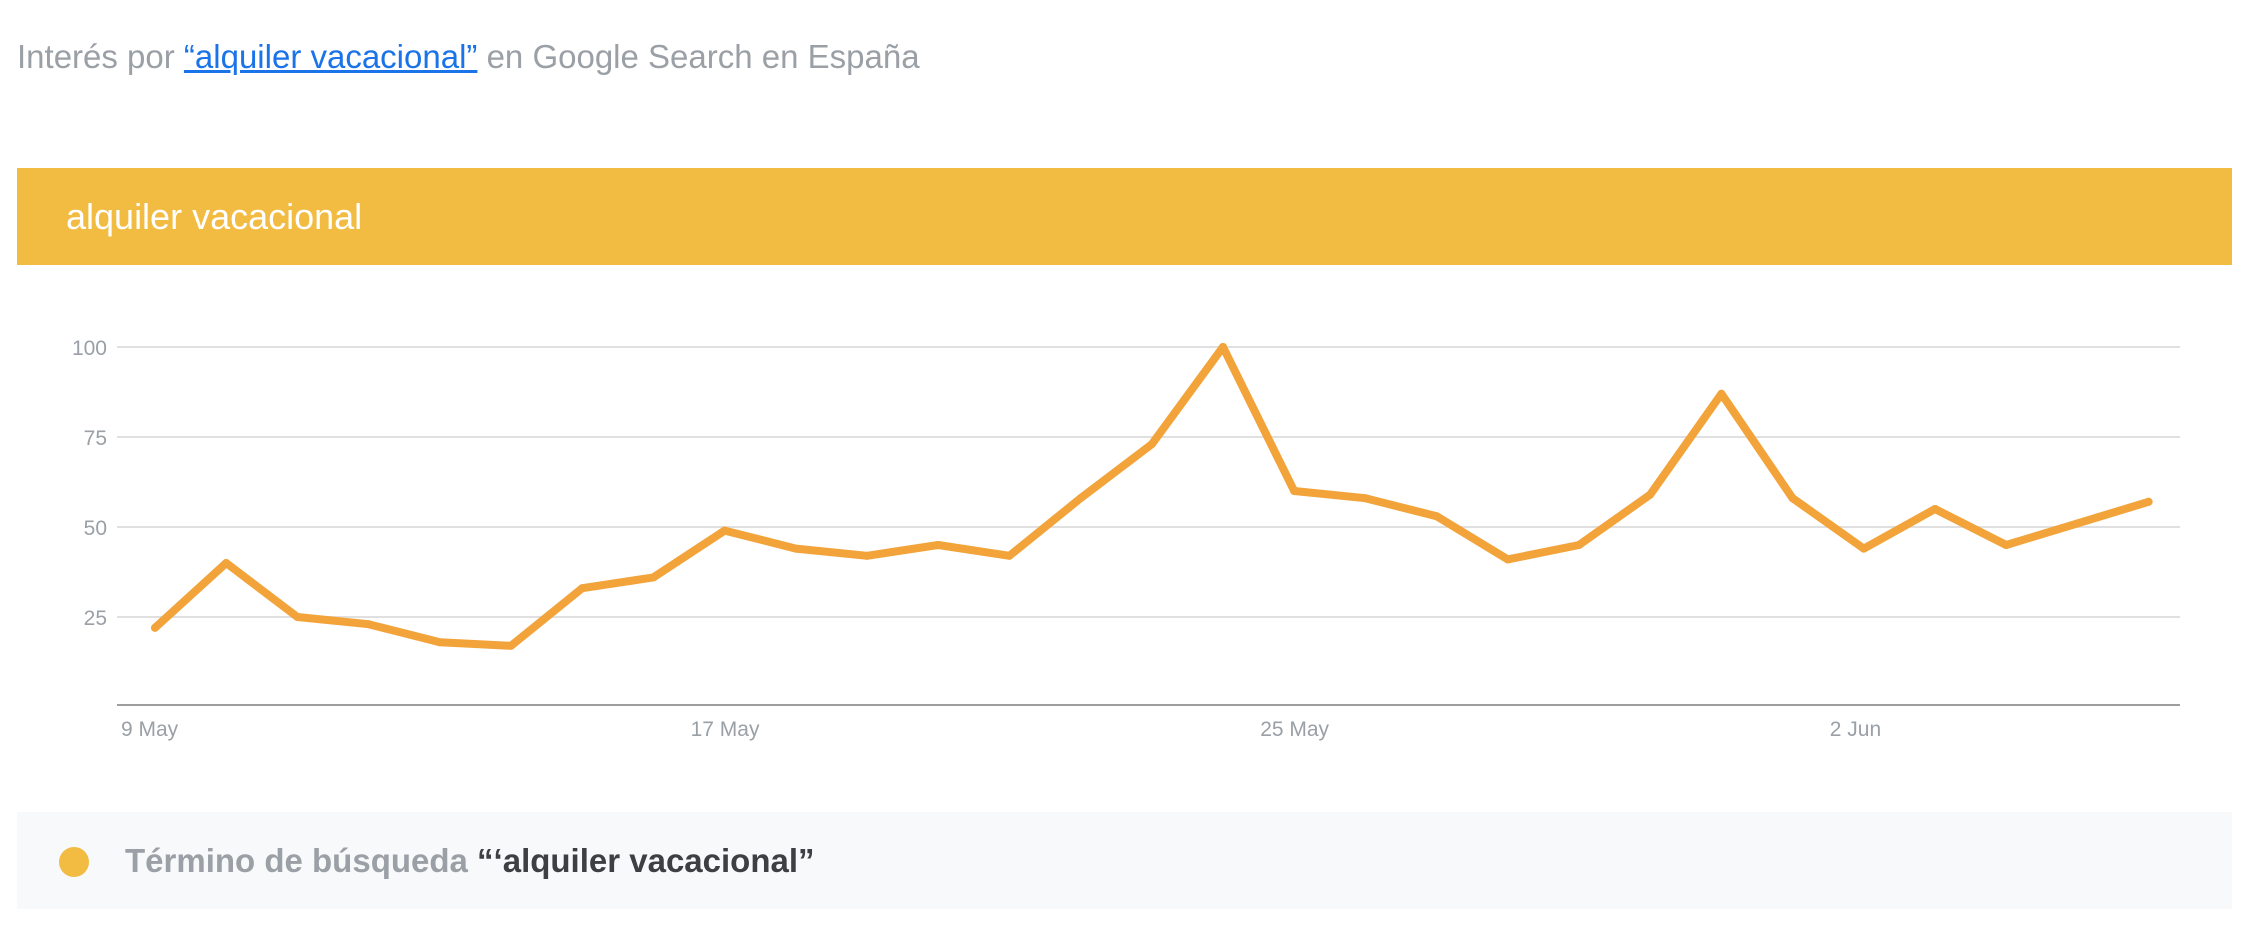 The height and width of the screenshot is (950, 2258). I want to click on subtitle-suffix: en Google Search en España, so click(698, 56).